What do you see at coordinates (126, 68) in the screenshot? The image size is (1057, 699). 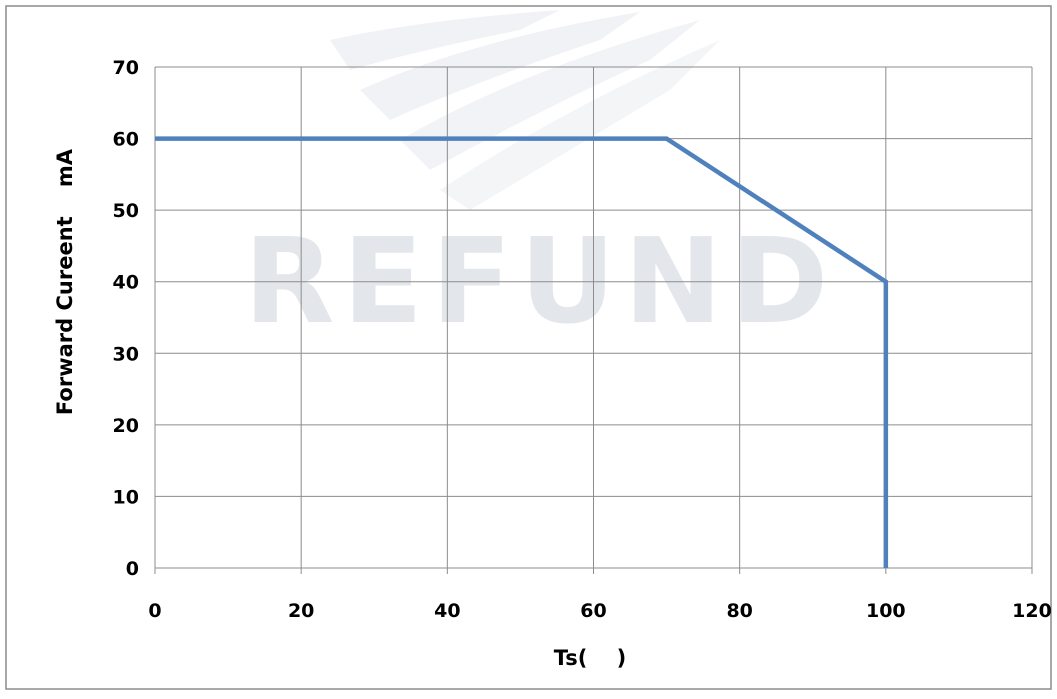 I see `y-tick-label-70: 70` at bounding box center [126, 68].